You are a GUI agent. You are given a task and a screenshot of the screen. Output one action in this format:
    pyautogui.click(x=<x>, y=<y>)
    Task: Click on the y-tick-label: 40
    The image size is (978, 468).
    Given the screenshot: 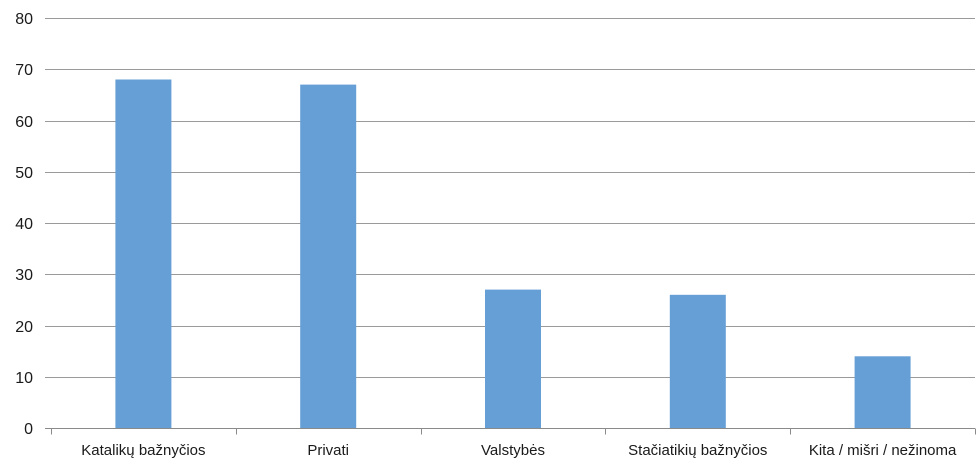 What is the action you would take?
    pyautogui.click(x=24, y=224)
    